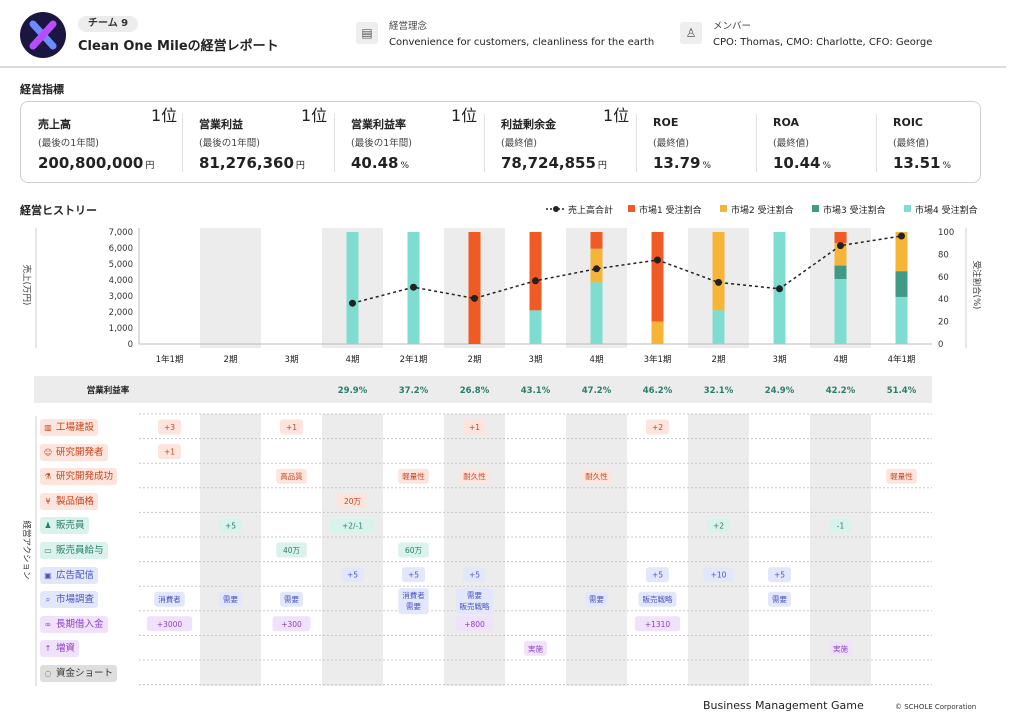 This screenshot has width=1024, height=723. I want to click on magnifier-icon: ⌕, so click(48, 600).